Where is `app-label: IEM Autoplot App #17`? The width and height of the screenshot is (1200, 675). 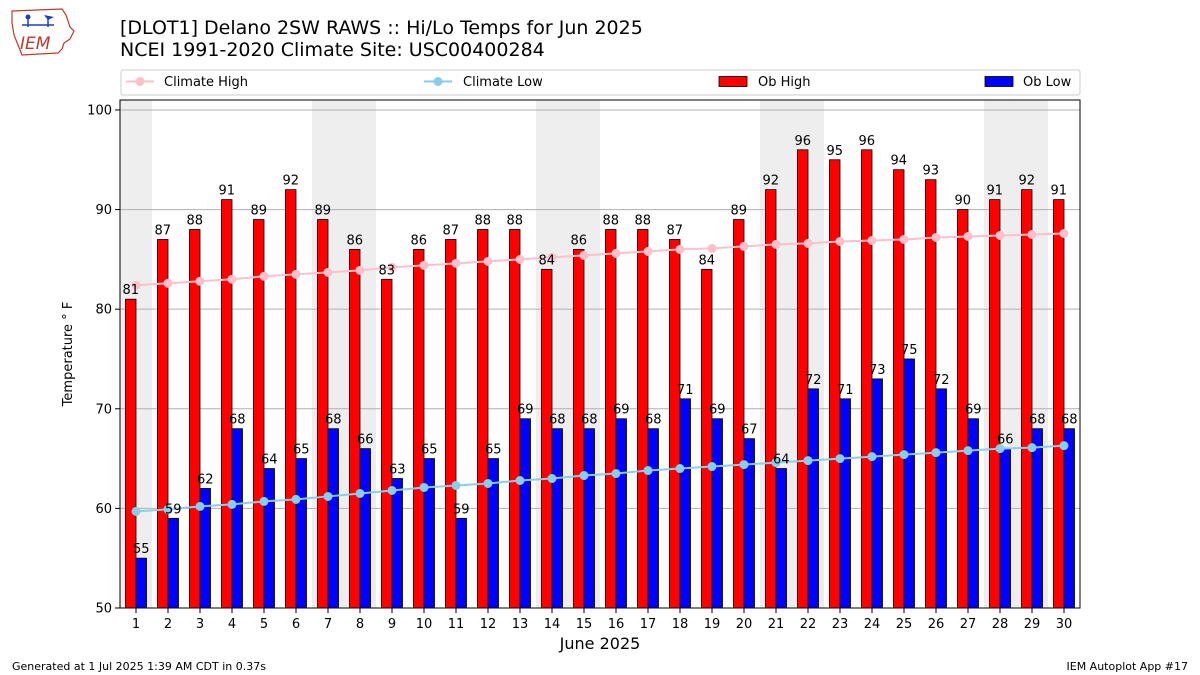
app-label: IEM Autoplot App #17 is located at coordinates (1127, 666).